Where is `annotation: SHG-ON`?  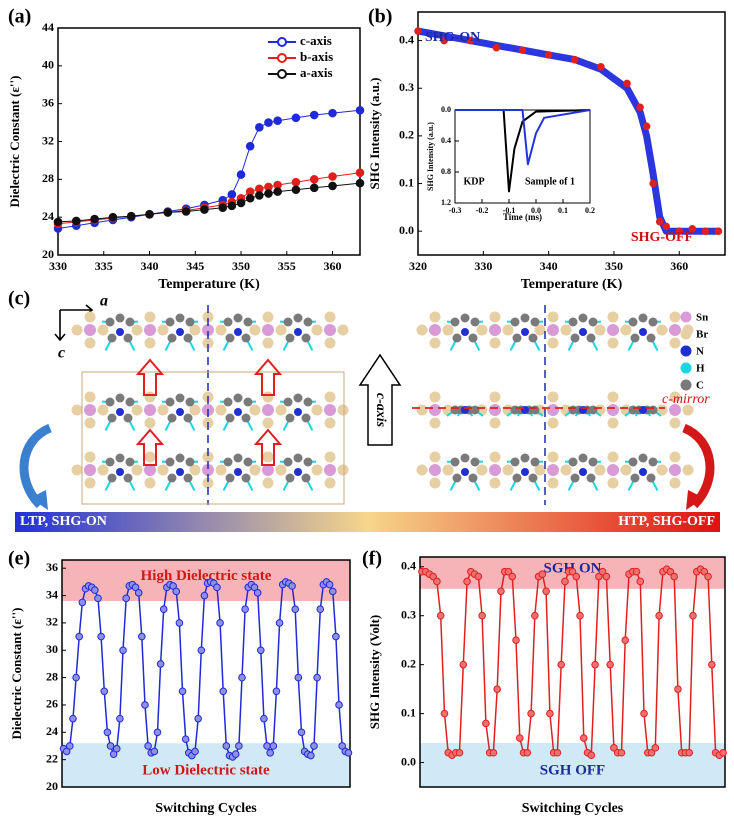 annotation: SHG-ON is located at coordinates (452, 37).